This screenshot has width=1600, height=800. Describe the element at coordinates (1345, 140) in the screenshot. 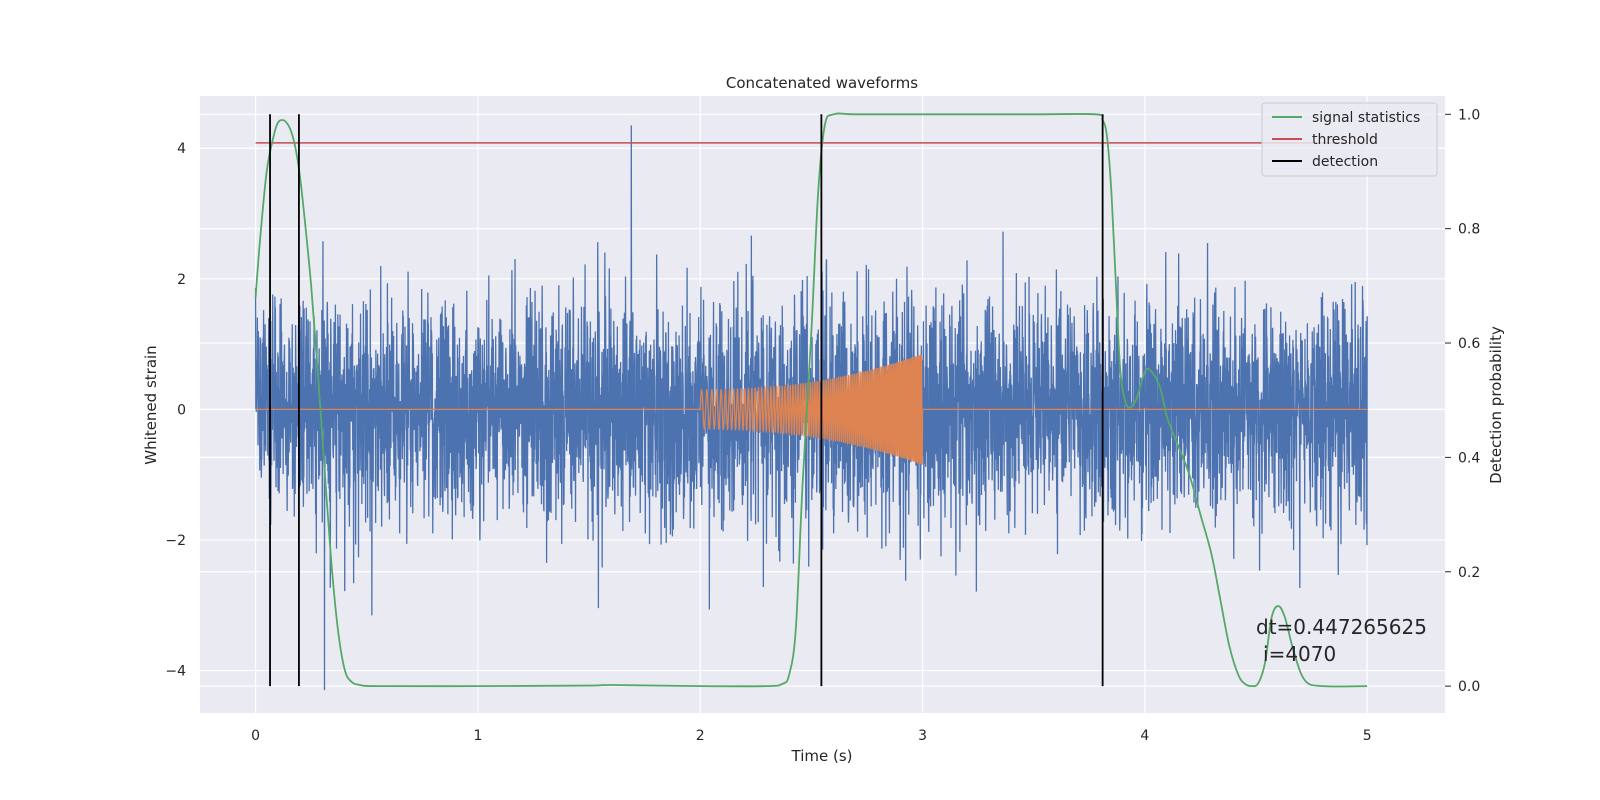

I see `legend-label: threshold` at that location.